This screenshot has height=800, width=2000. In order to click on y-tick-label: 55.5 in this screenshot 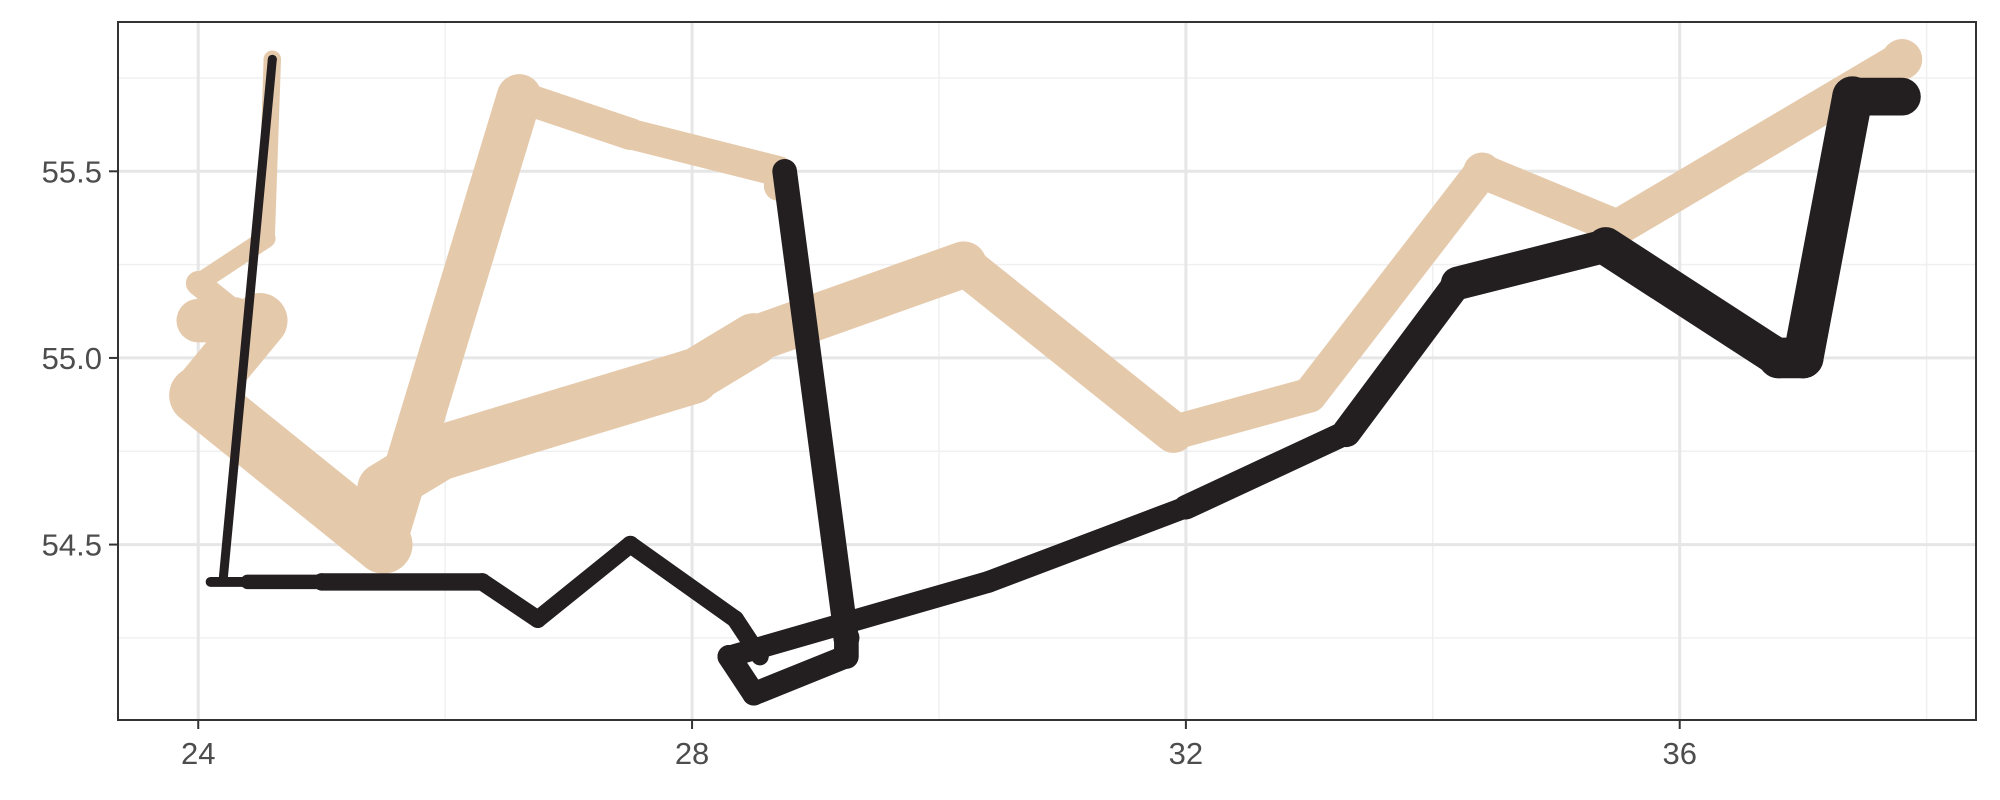, I will do `click(72, 171)`.